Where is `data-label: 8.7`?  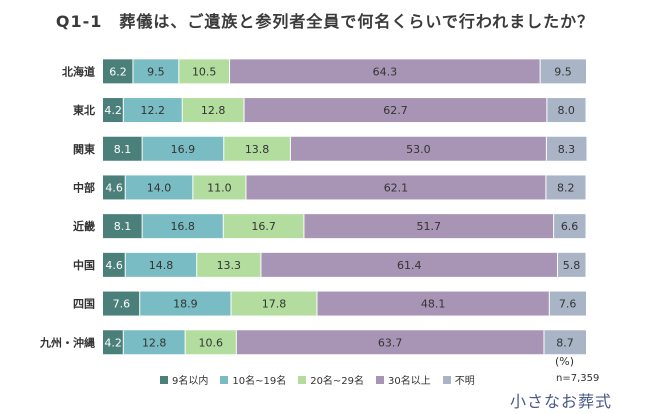
data-label: 8.7 is located at coordinates (565, 342).